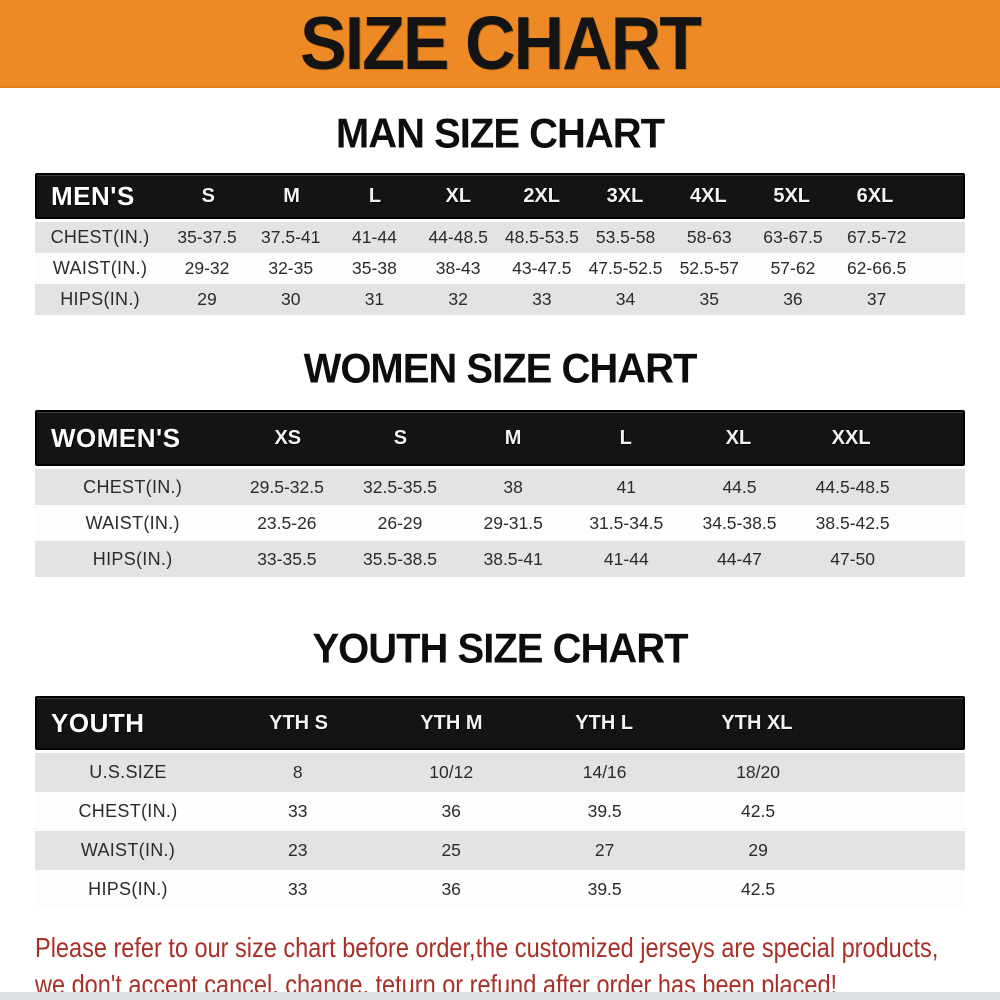 The height and width of the screenshot is (1000, 1000). I want to click on measurement-value: 41-44, so click(626, 558).